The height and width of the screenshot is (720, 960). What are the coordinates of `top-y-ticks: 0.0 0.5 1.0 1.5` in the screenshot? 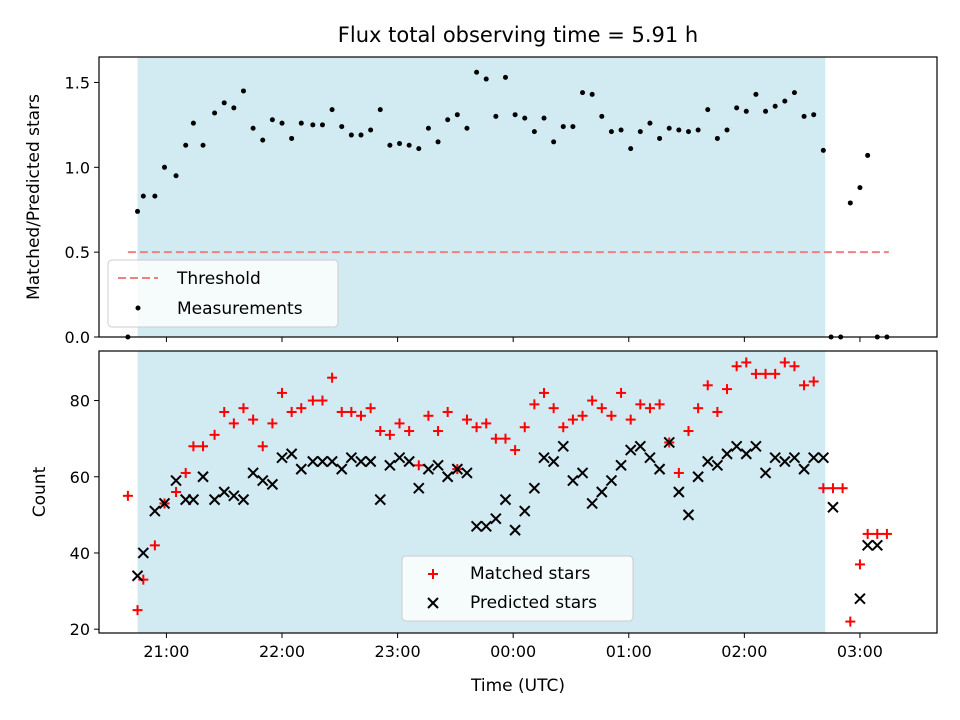 It's located at (82, 210).